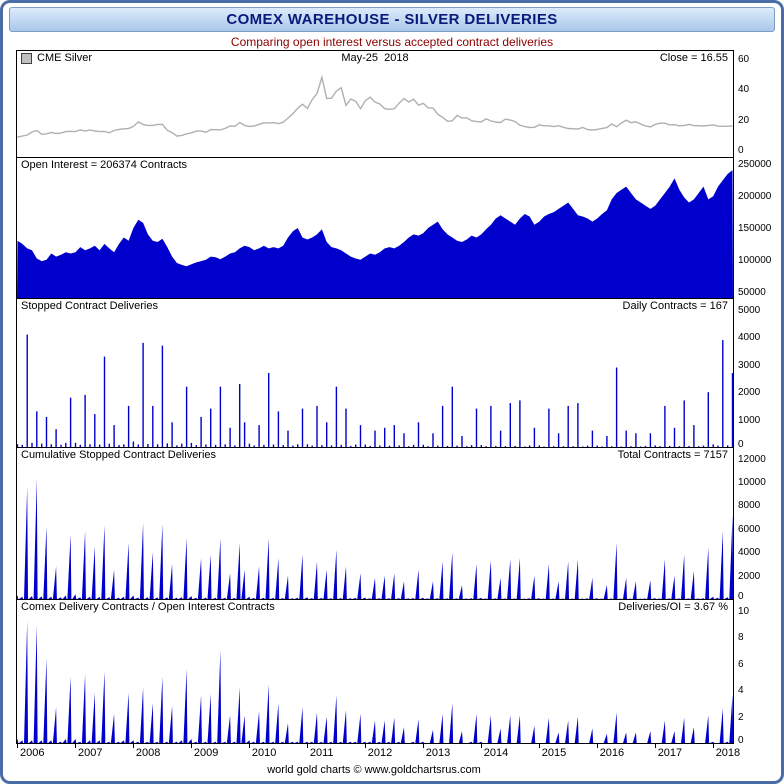  Describe the element at coordinates (757, 673) in the screenshot. I see `deliveries-oi-ratio-y-axis: 0 2 4 6 8 10` at that location.